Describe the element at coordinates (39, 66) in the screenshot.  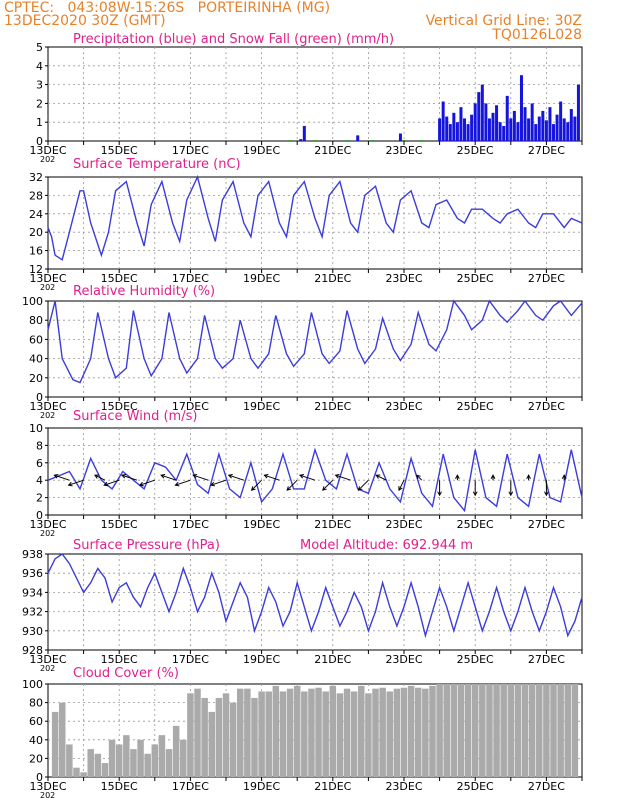
I see `y-tick-label: 4` at that location.